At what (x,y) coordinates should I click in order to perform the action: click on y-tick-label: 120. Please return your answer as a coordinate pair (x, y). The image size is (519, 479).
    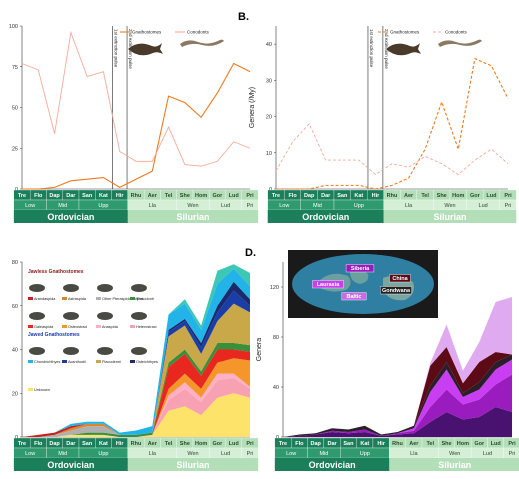
    Looking at the image, I should click on (274, 288).